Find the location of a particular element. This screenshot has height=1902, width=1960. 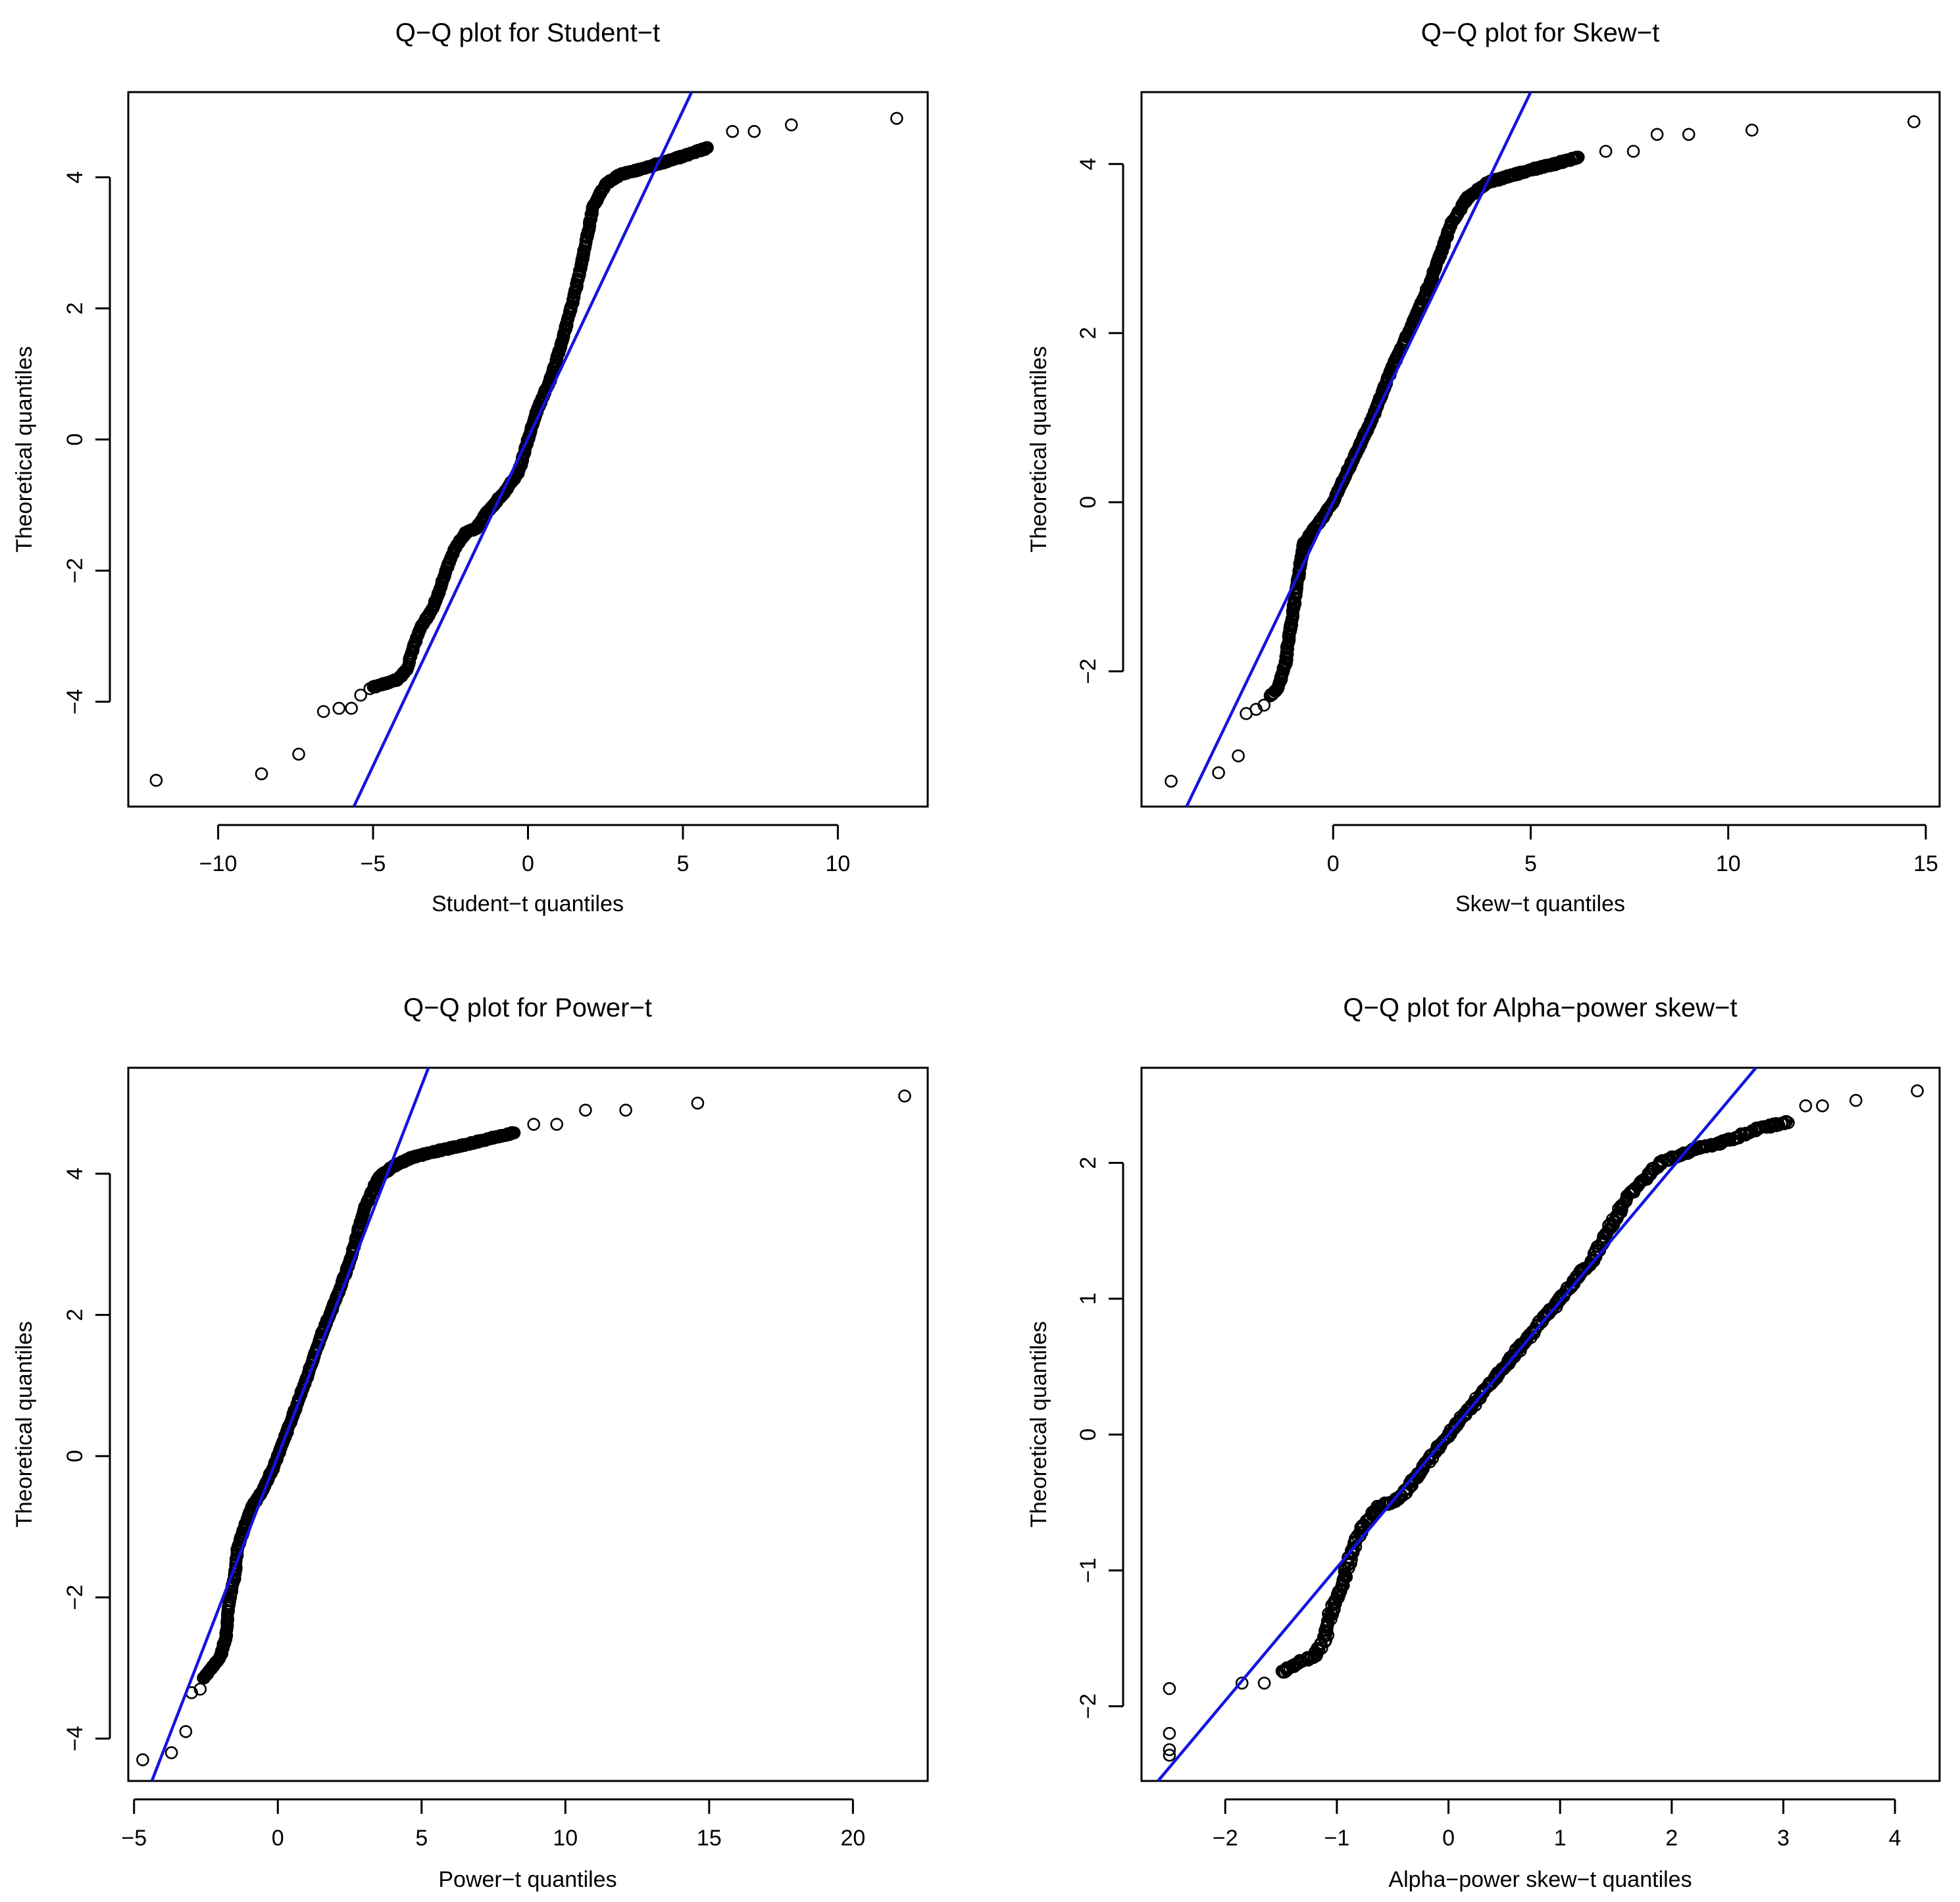

panel-student-t-y-tick-label: 0 is located at coordinates (75, 440).